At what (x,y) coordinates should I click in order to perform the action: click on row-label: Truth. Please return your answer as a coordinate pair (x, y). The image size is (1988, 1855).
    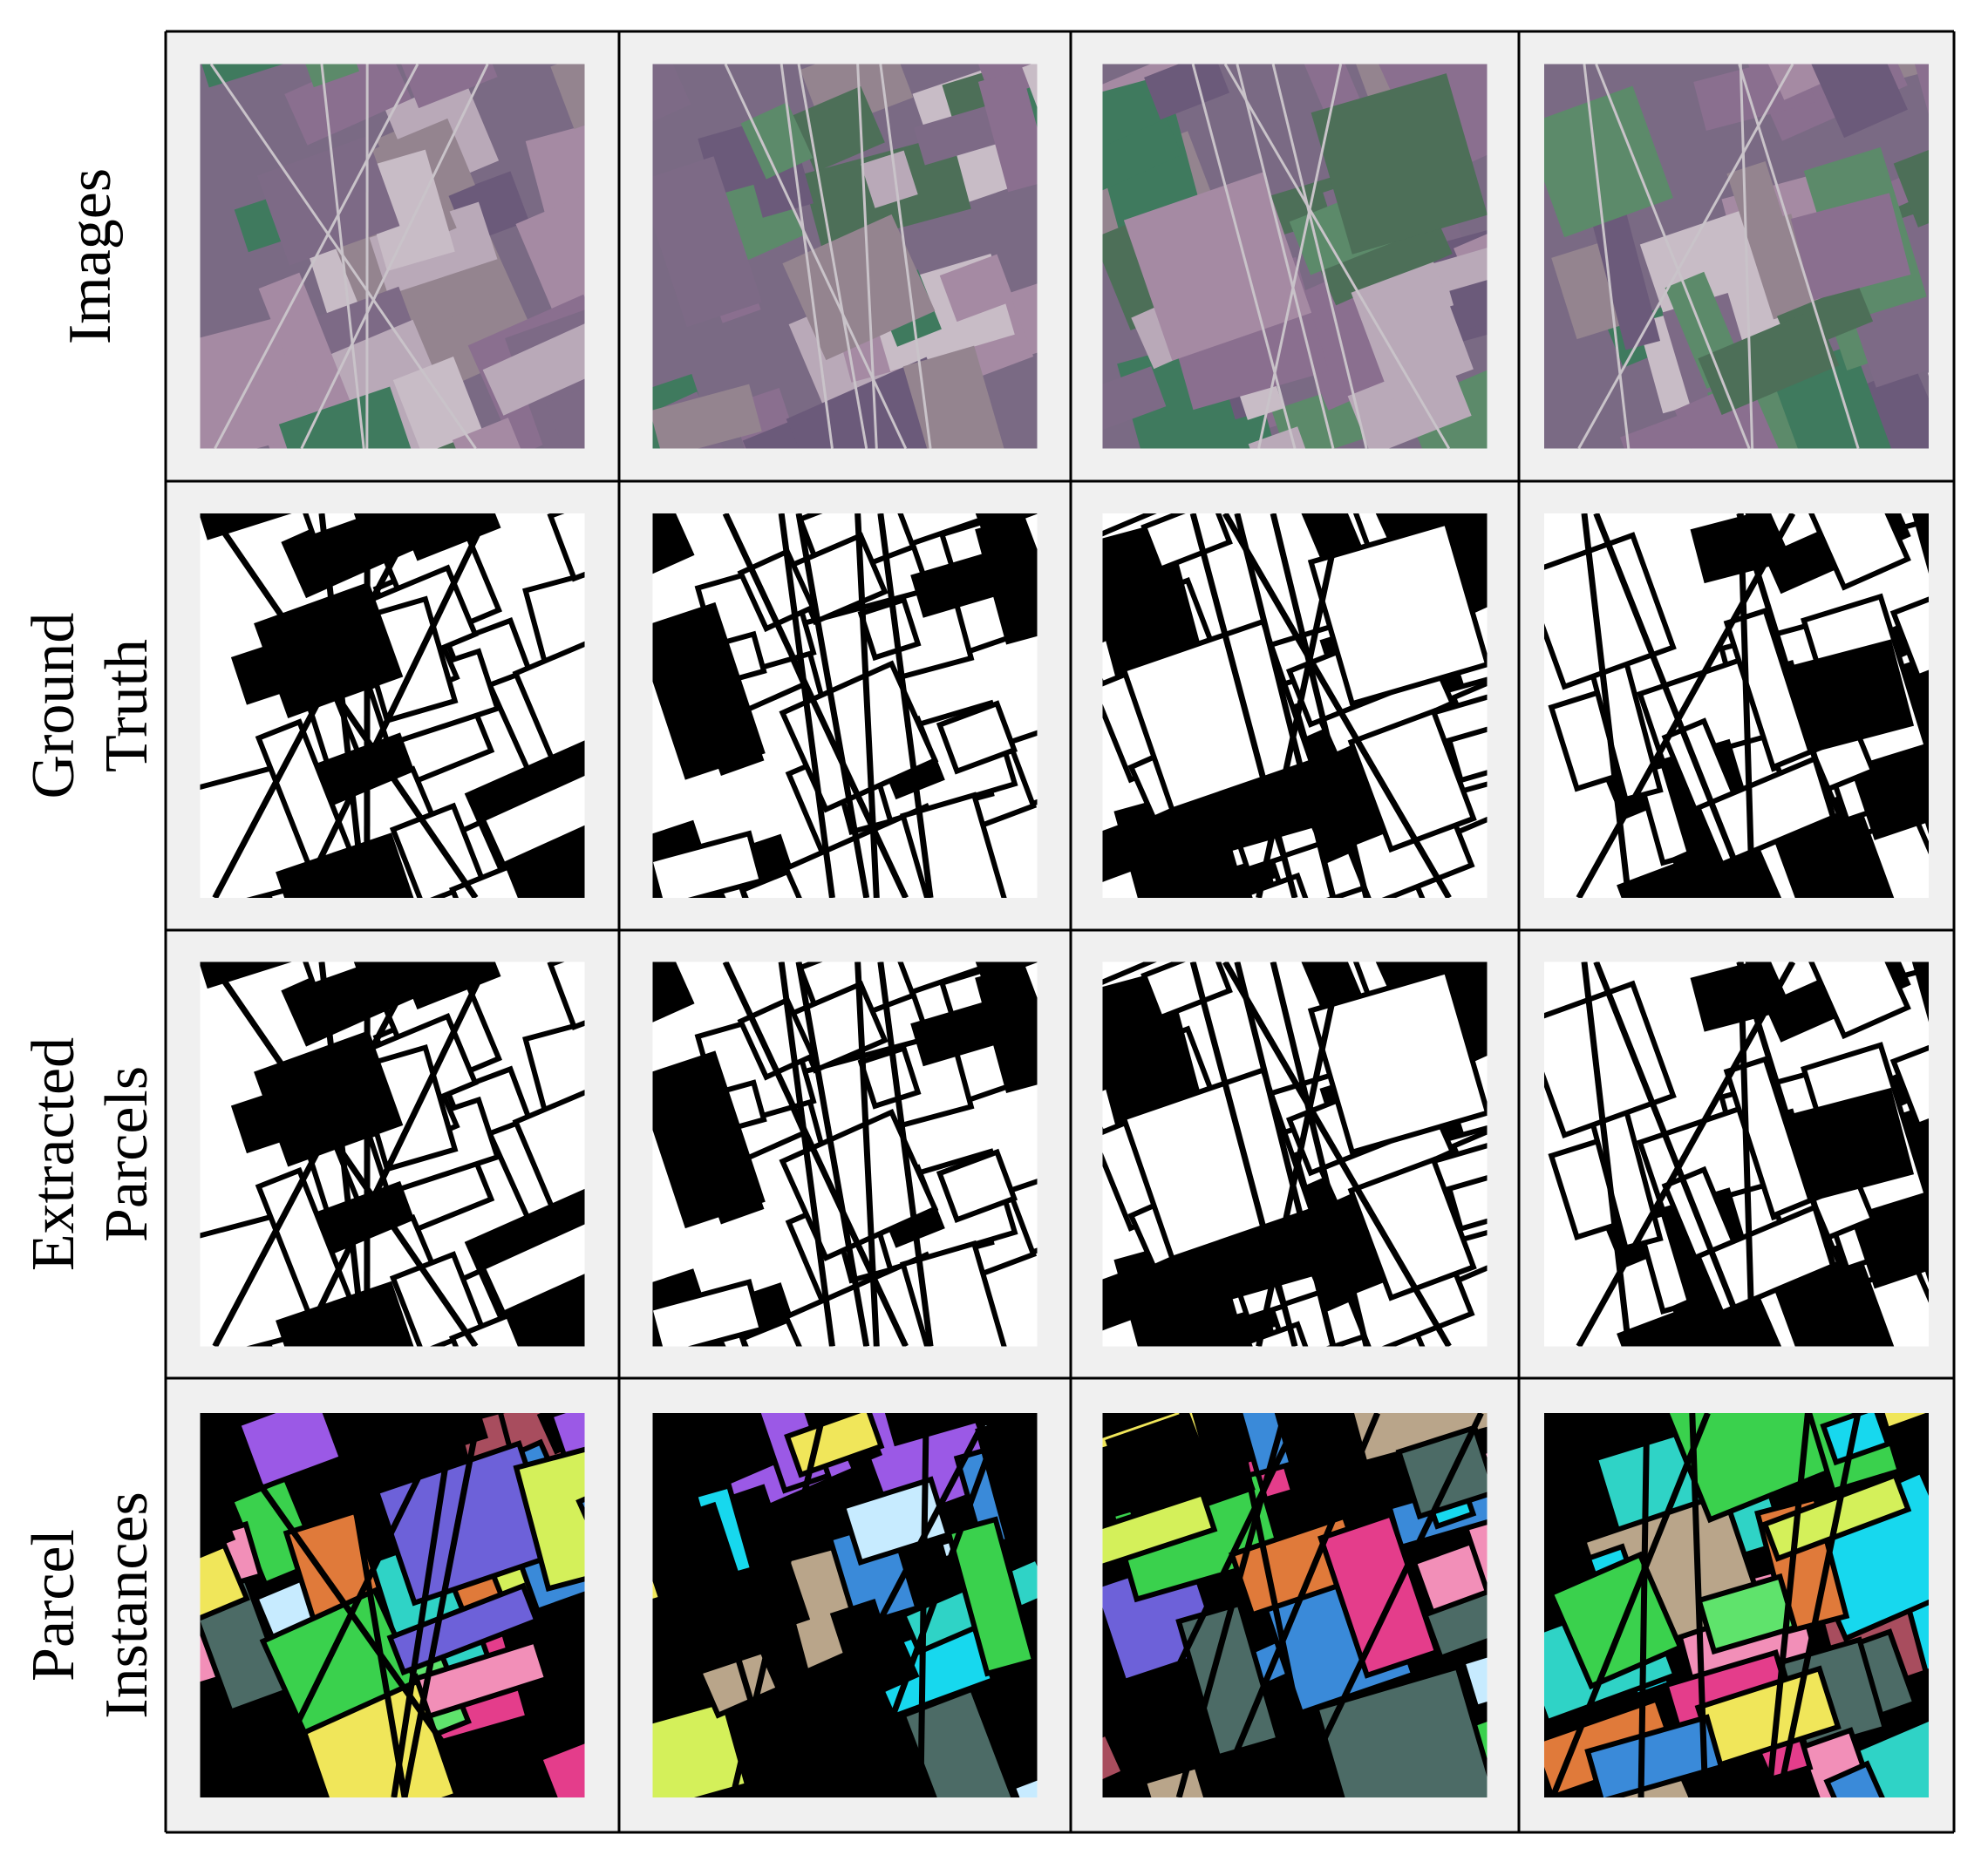
    Looking at the image, I should click on (127, 705).